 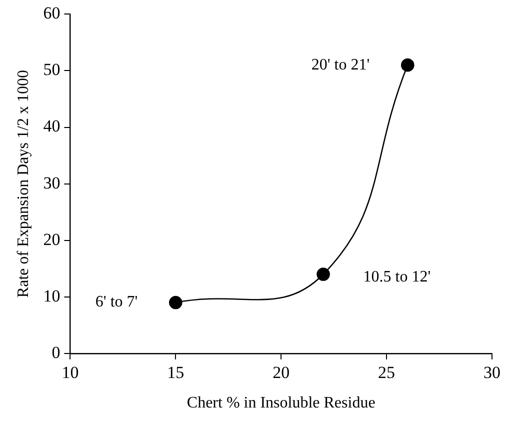 I want to click on x-tick-label: 30, so click(x=492, y=372).